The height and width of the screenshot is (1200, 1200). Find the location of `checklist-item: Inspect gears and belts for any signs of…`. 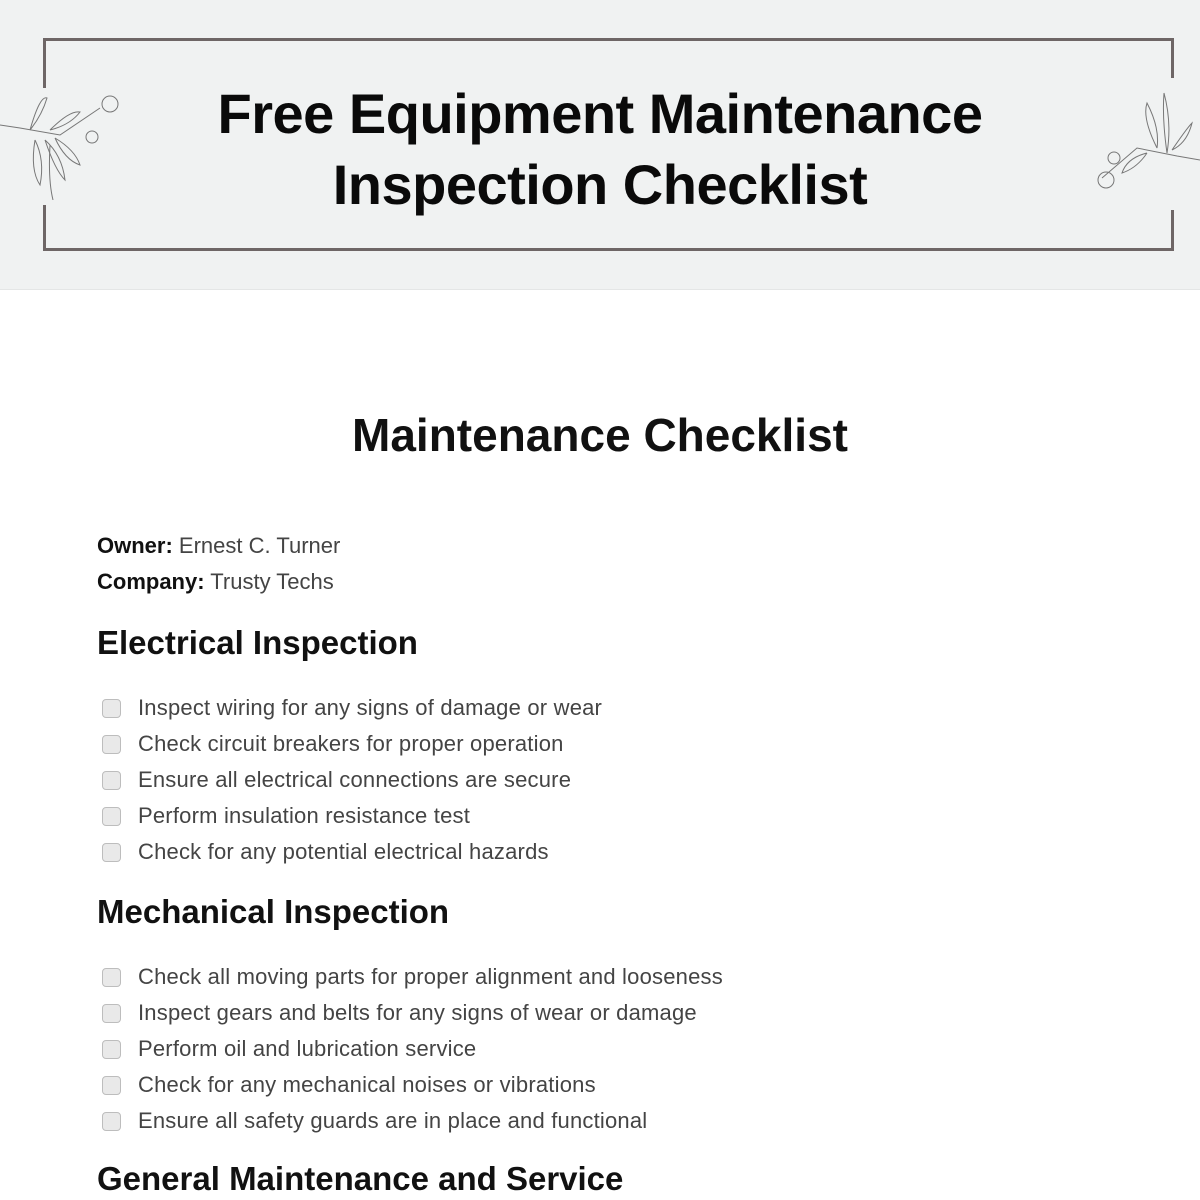

checklist-item: Inspect gears and belts for any signs of… is located at coordinates (399, 1013).